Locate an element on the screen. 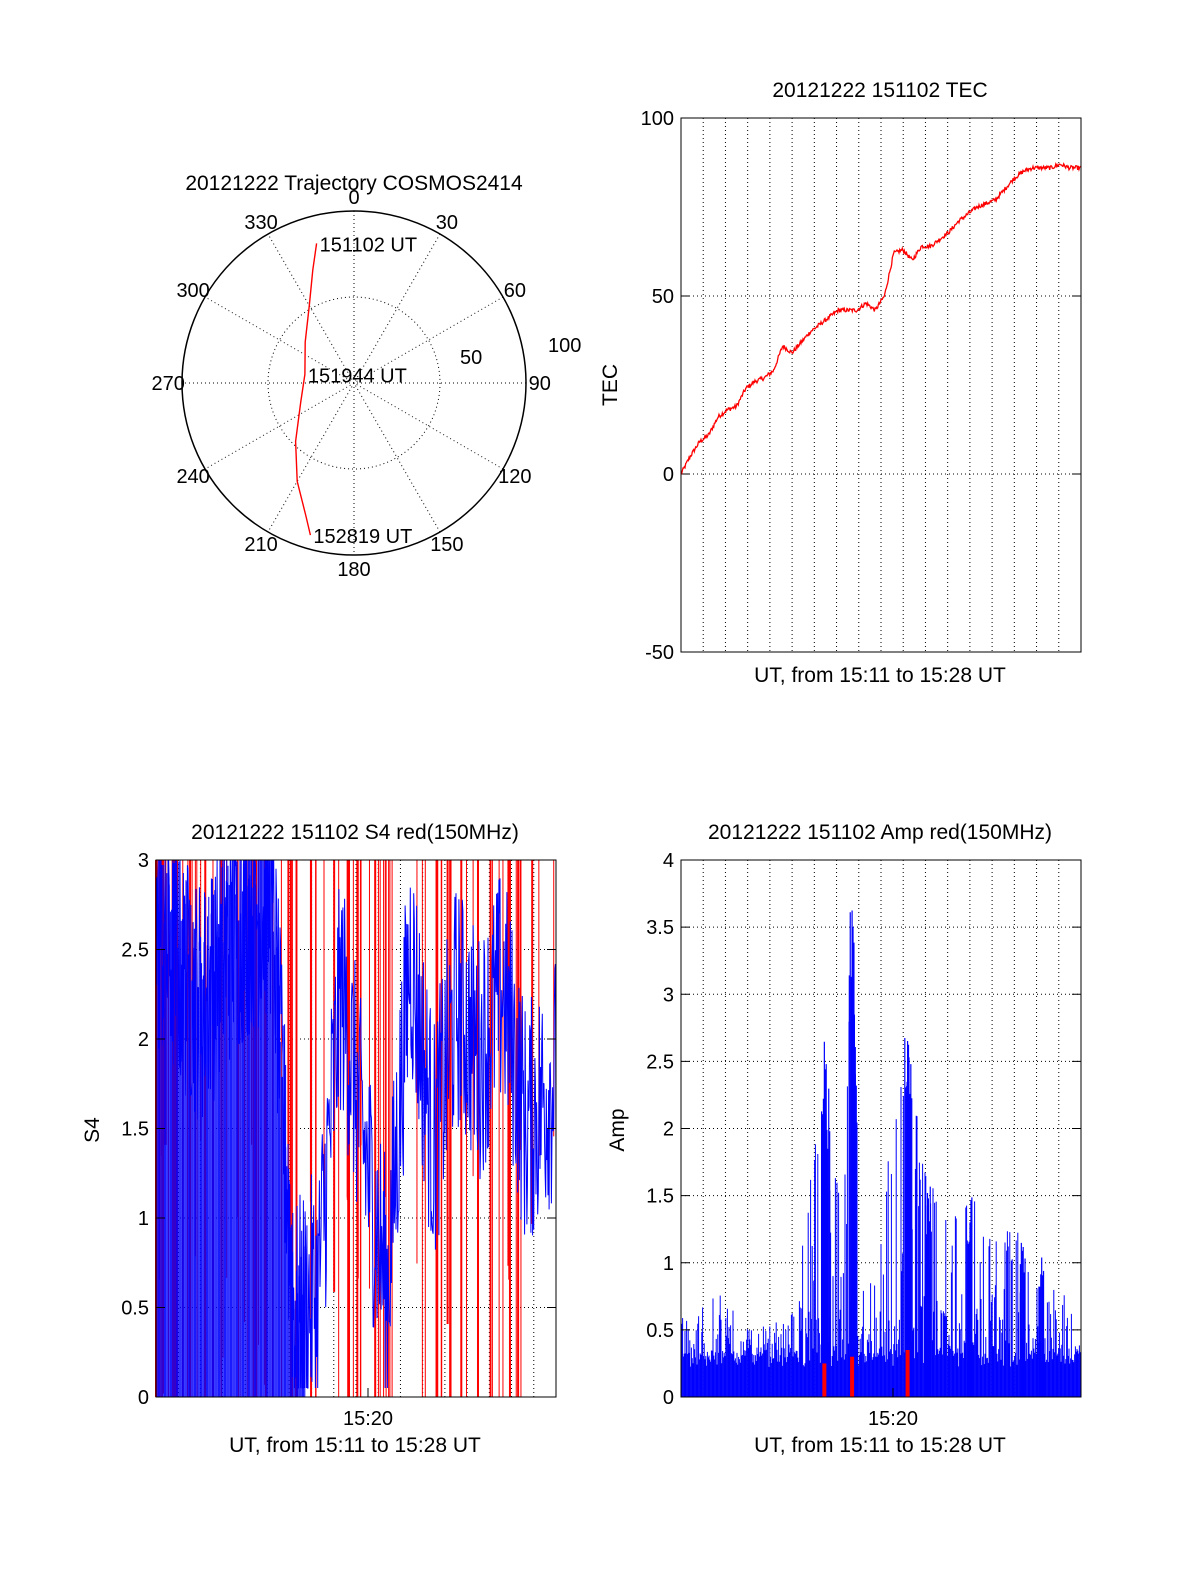  s4-y-axis-label: S4 is located at coordinates (92, 1130).